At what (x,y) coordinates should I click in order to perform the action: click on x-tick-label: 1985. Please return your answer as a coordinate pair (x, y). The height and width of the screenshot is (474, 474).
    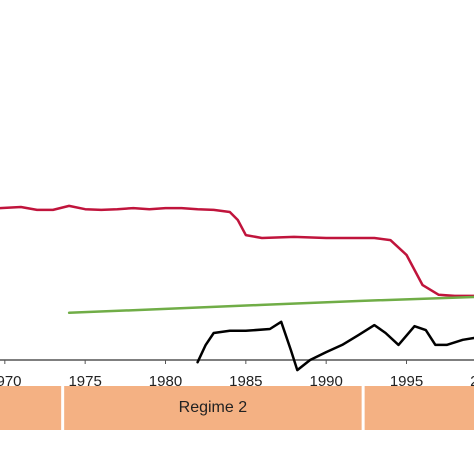
    Looking at the image, I should click on (245, 381).